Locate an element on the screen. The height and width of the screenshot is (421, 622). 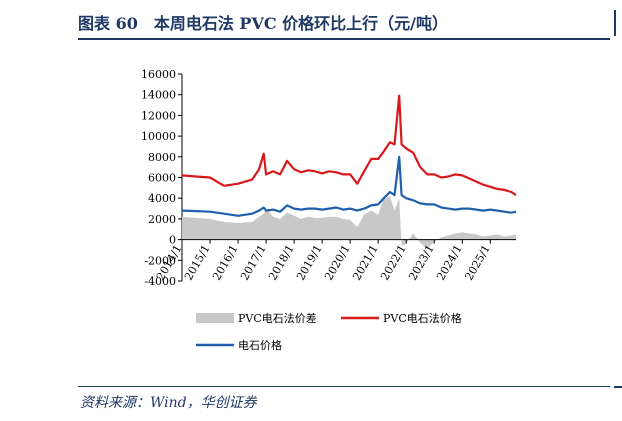
y-tick-label: 0 is located at coordinates (172, 240).